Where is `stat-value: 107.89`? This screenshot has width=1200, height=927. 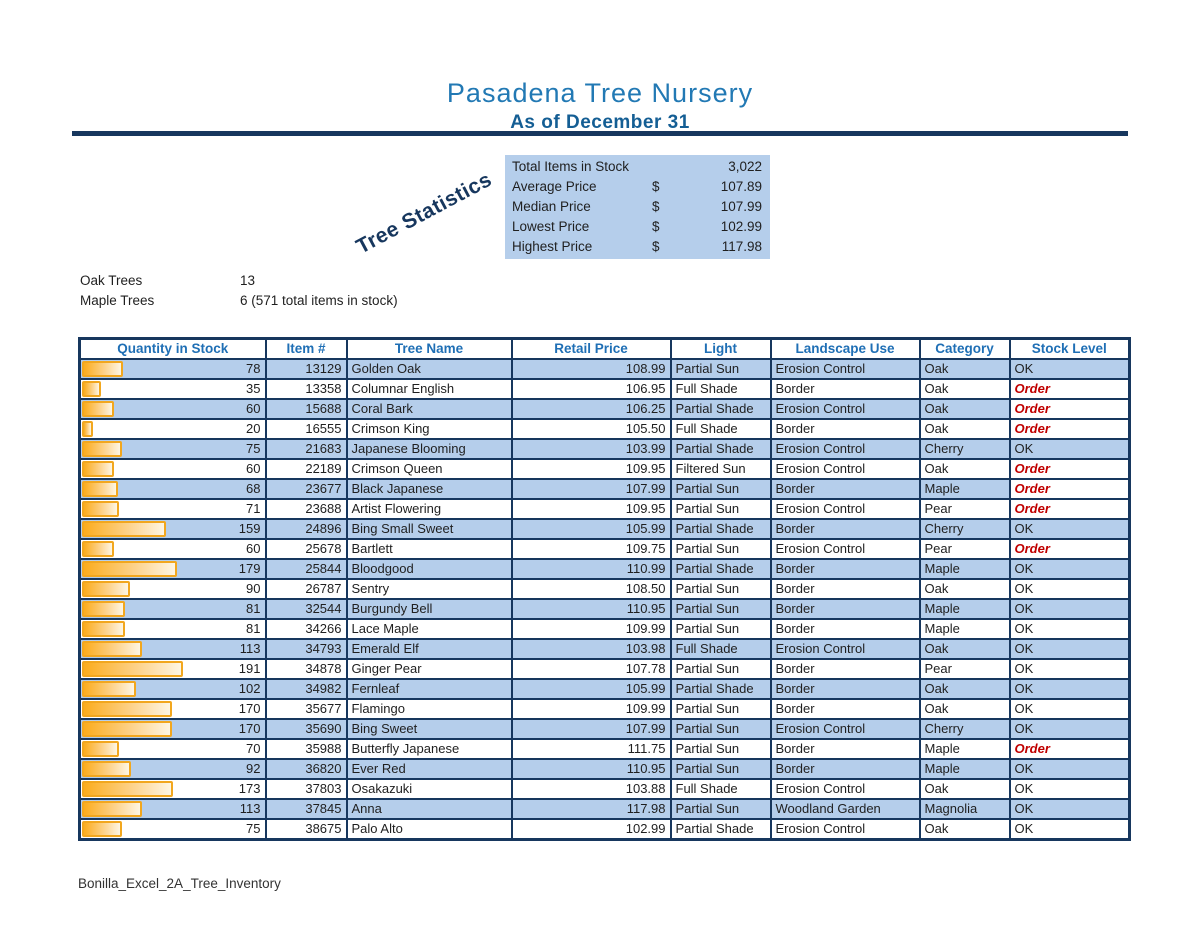
stat-value: 107.89 is located at coordinates (741, 186).